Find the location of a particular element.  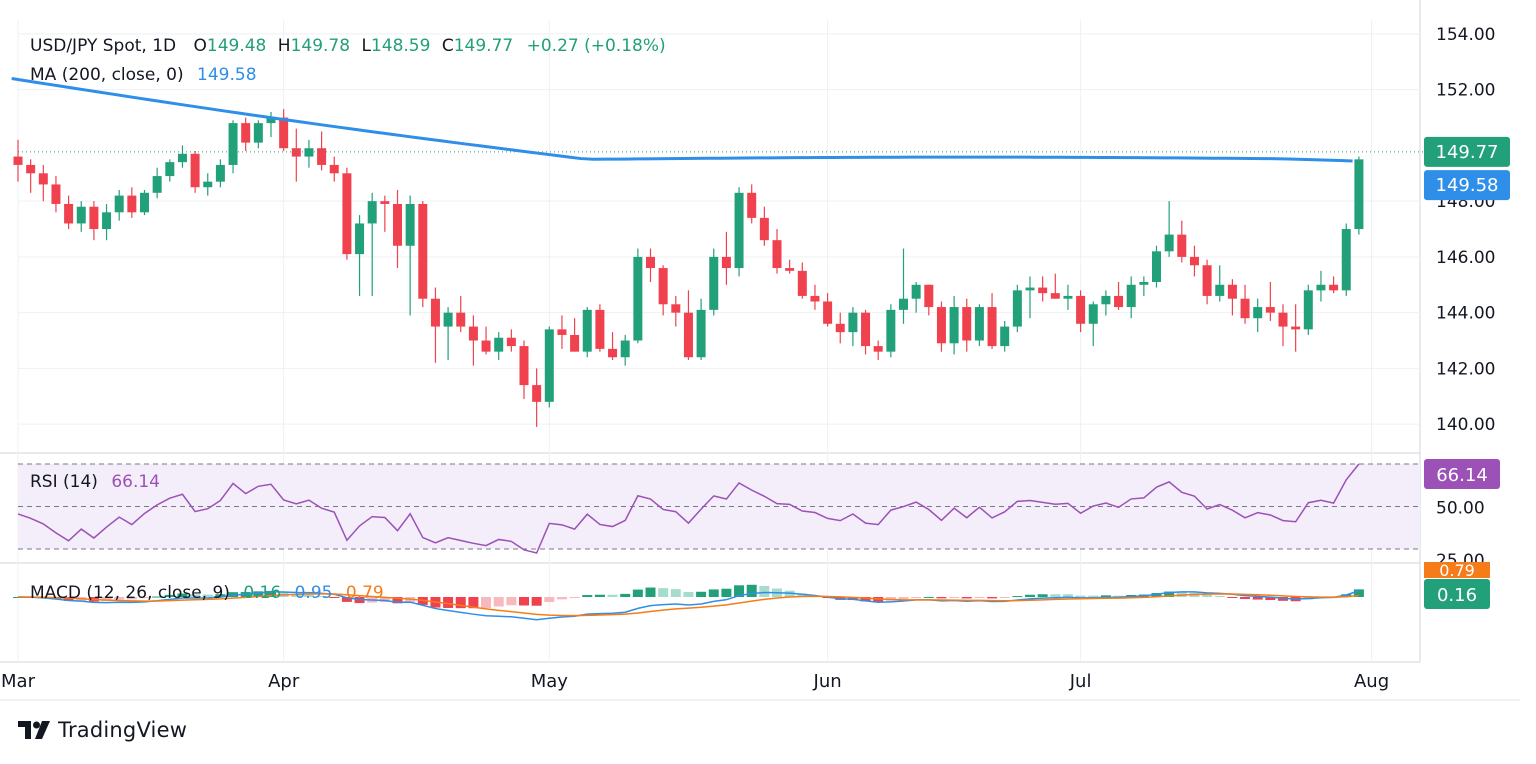

rsi-line is located at coordinates (688, 508).